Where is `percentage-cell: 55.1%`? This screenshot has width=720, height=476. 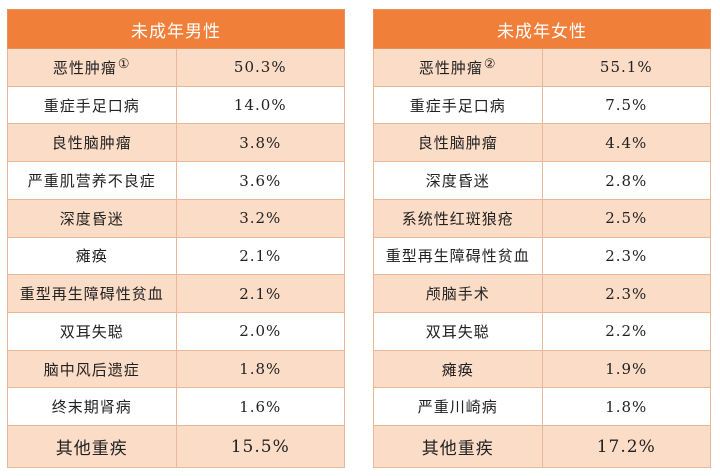
percentage-cell: 55.1% is located at coordinates (626, 67).